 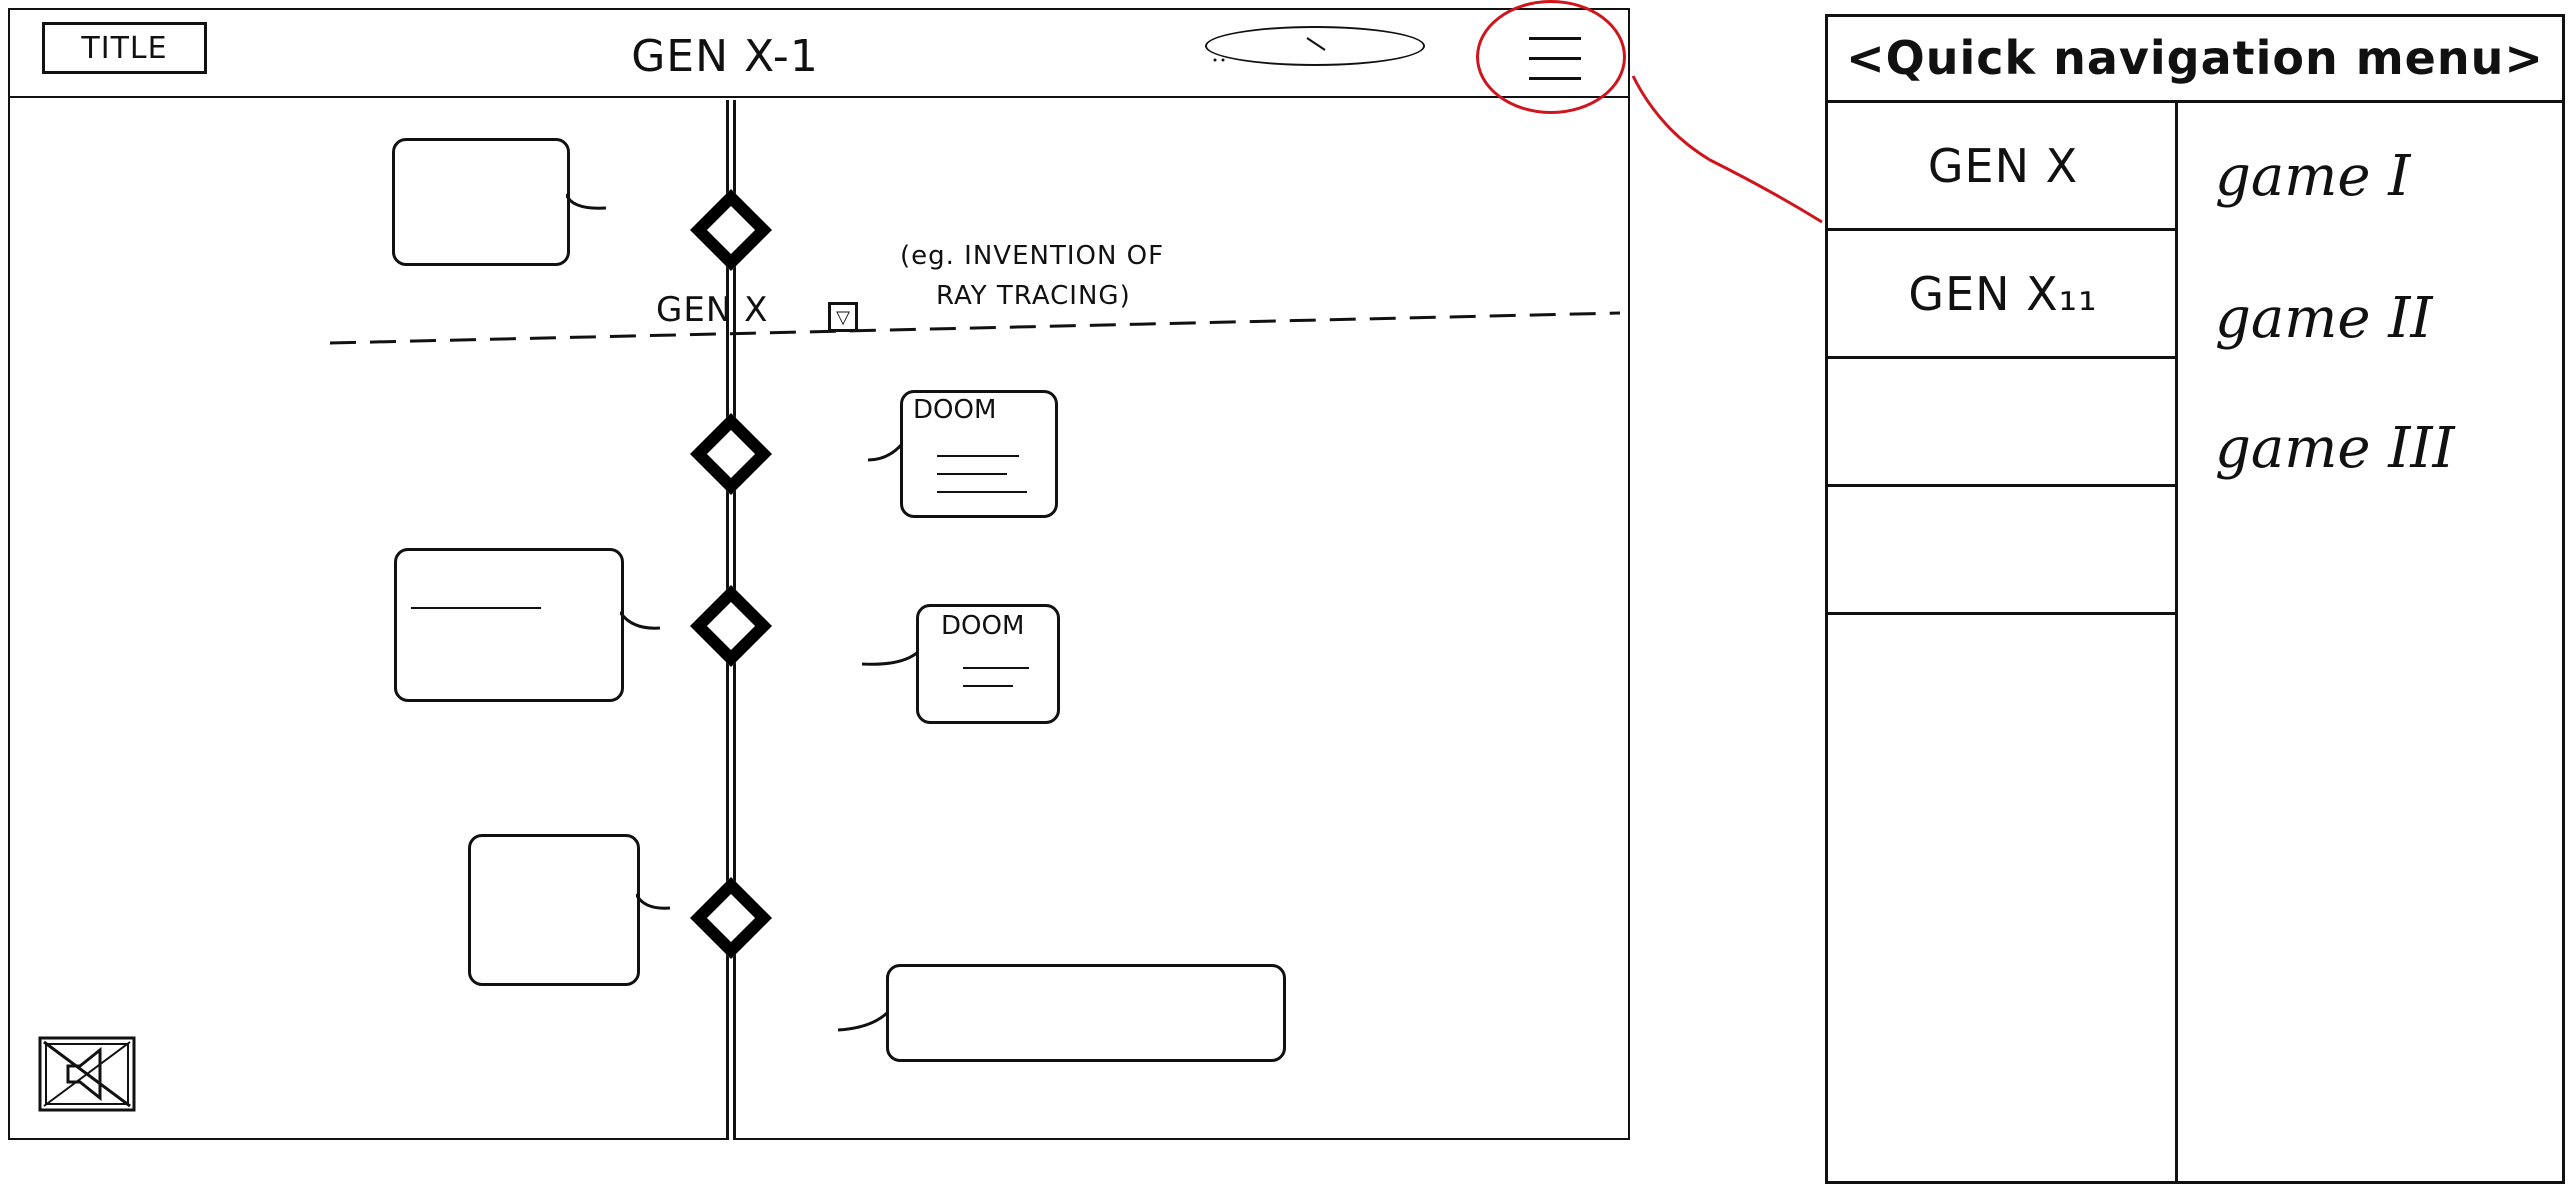 What do you see at coordinates (1727, 149) in the screenshot?
I see `annotation-arrow` at bounding box center [1727, 149].